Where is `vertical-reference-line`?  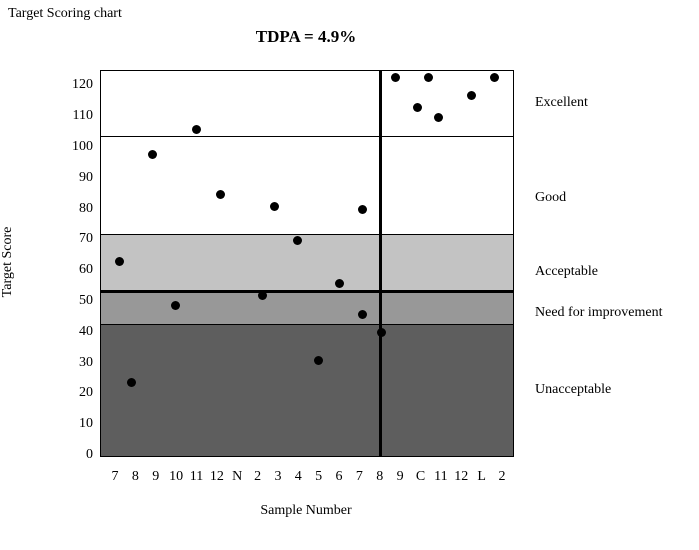 vertical-reference-line is located at coordinates (381, 263).